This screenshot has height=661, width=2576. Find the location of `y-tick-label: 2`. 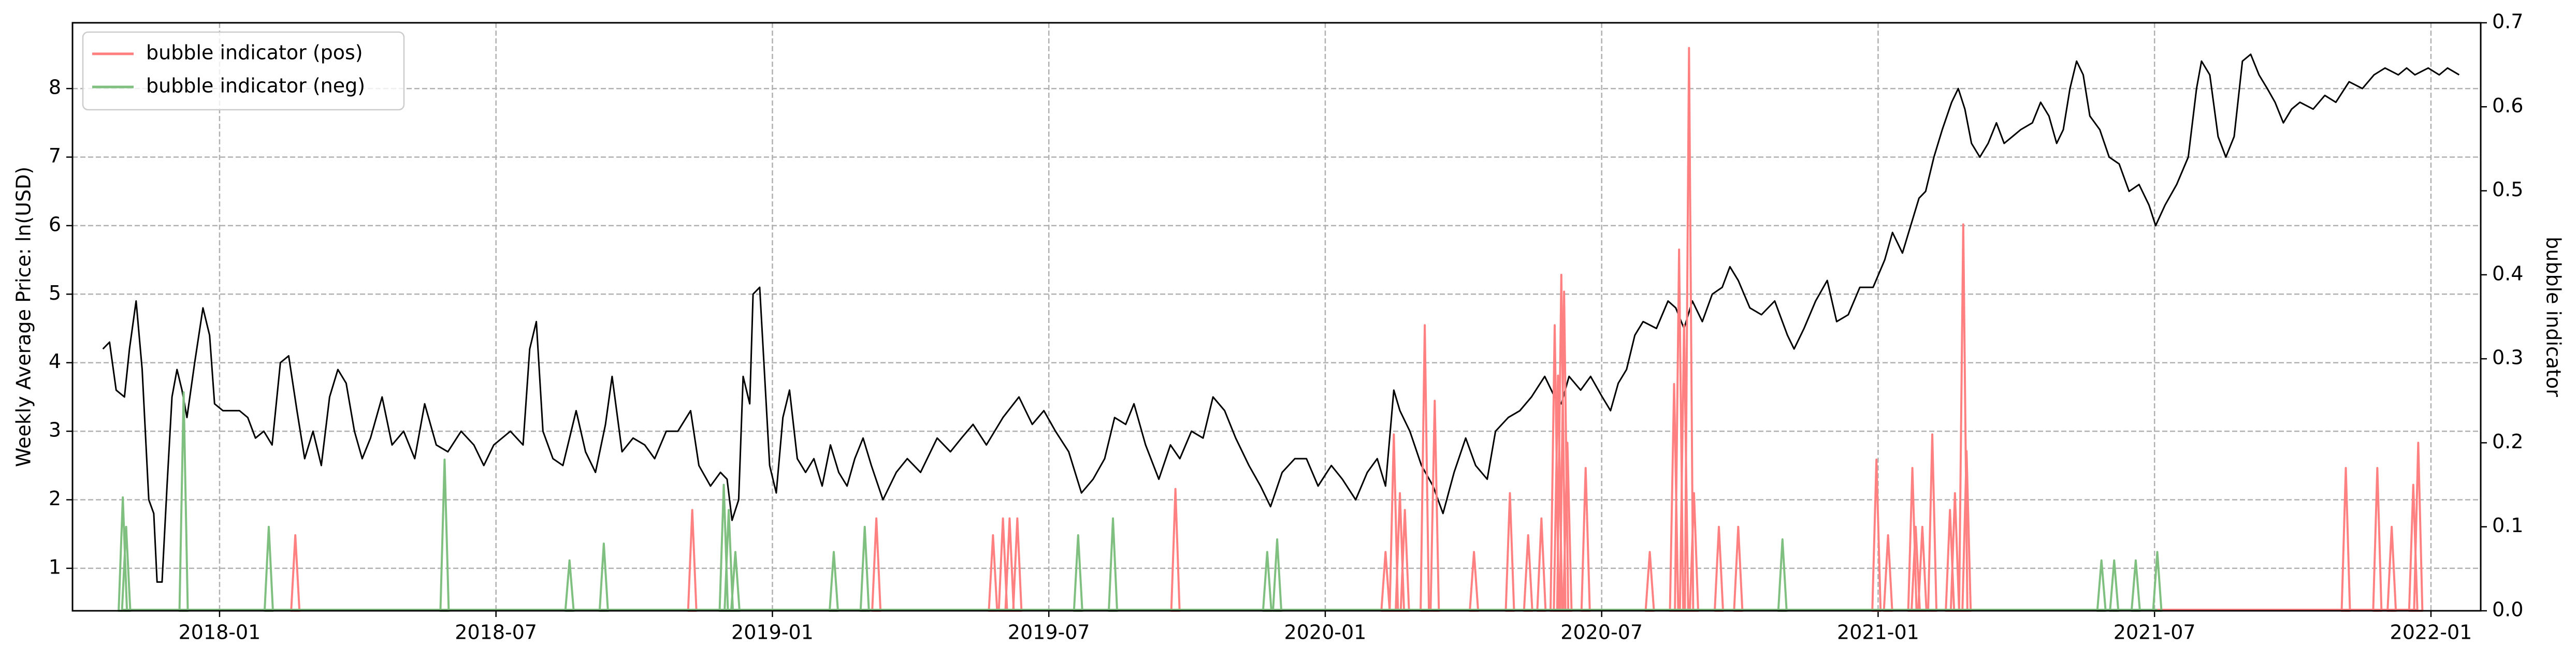

y-tick-label: 2 is located at coordinates (55, 498).